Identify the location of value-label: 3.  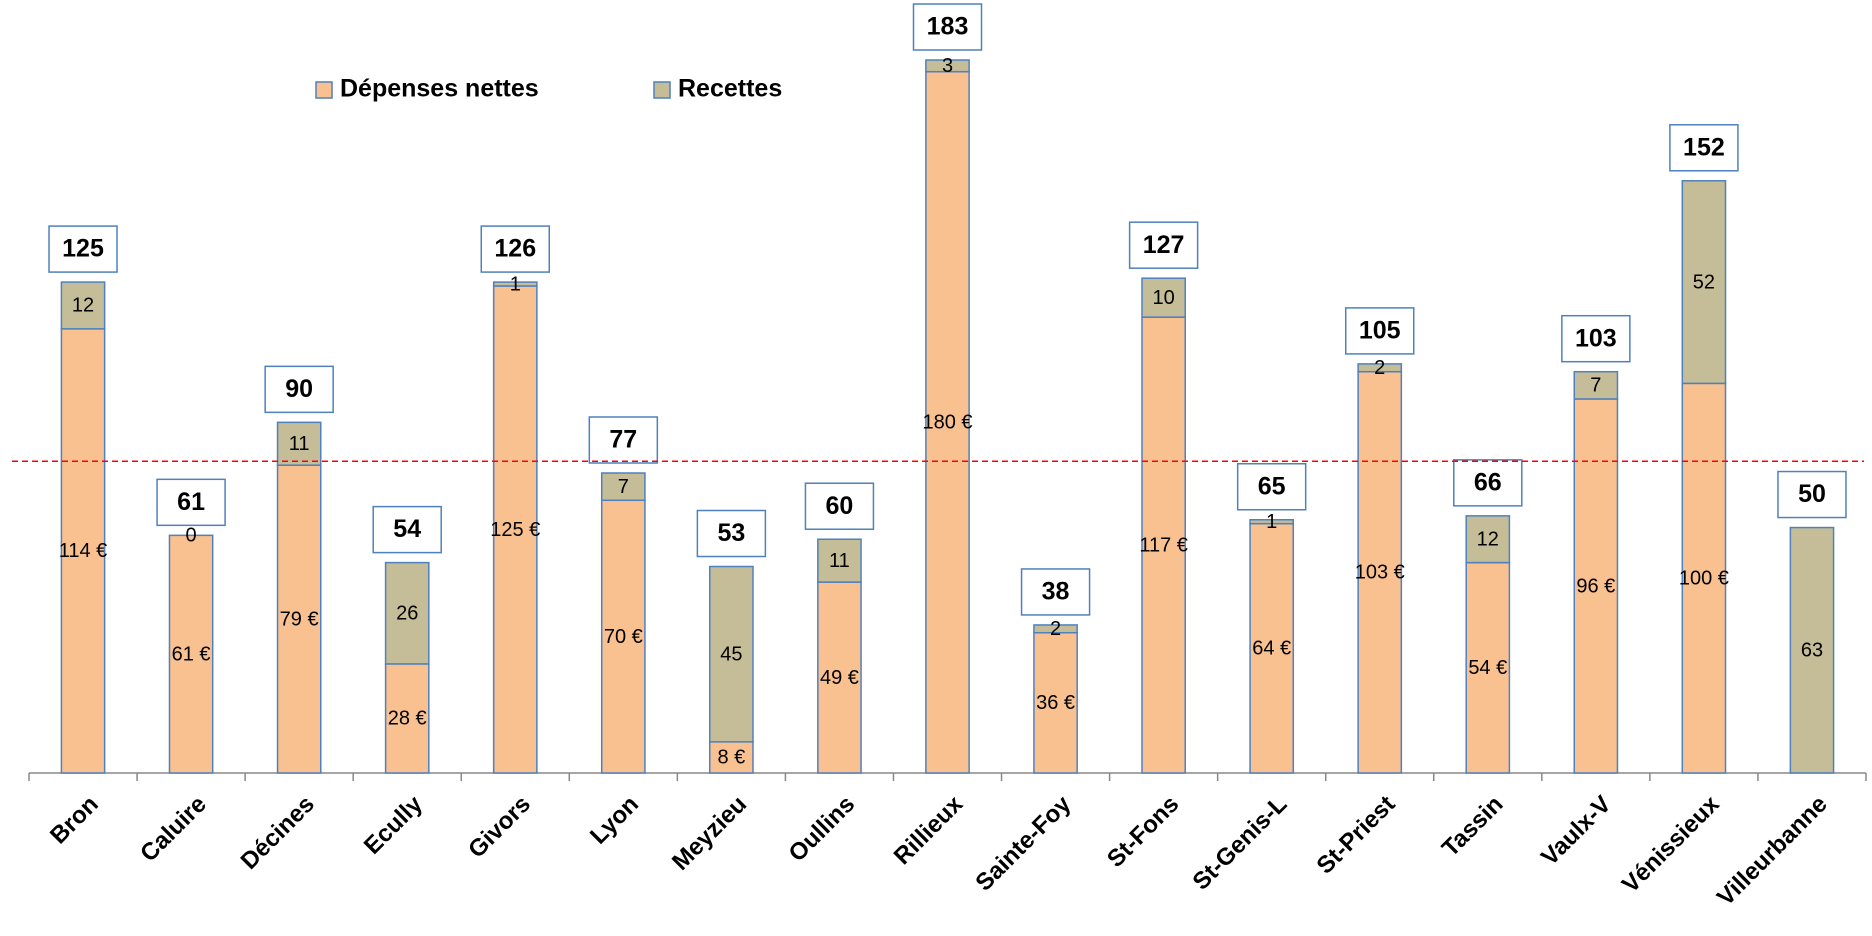
(947, 66).